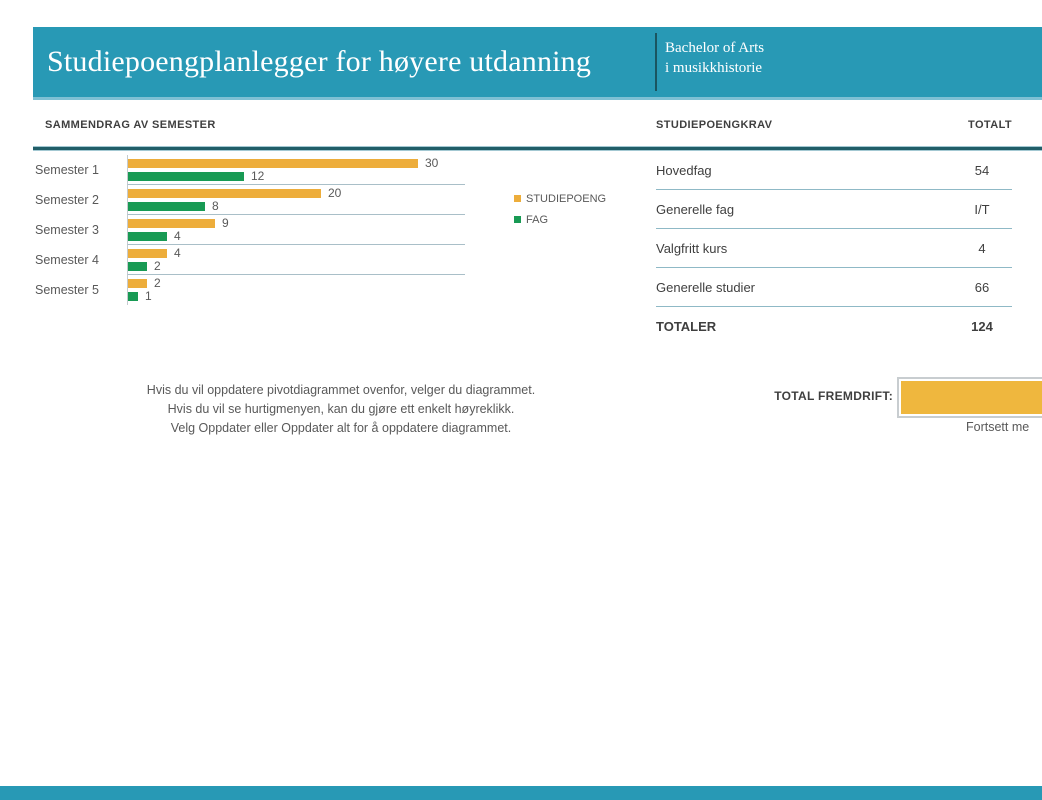 The height and width of the screenshot is (800, 1042). I want to click on chart-bar-group: 20 8, so click(296, 200).